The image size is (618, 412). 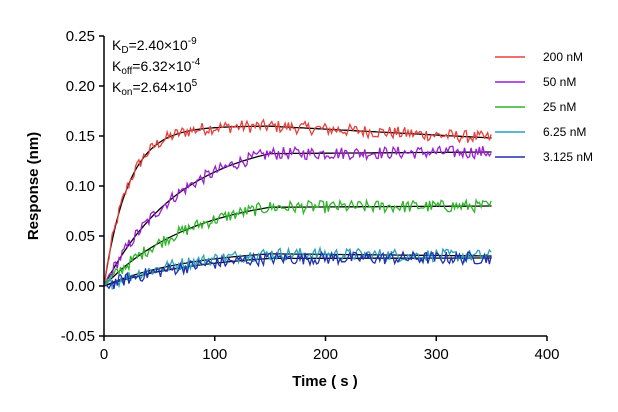 I want to click on koff-annotation: Koff=6.32×10-4, so click(x=156, y=67).